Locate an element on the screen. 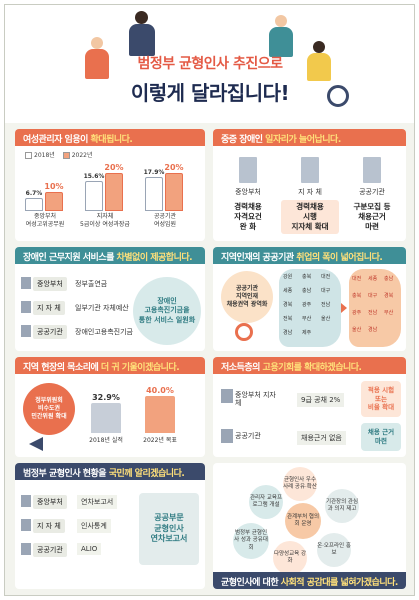  bar-value-label: 10% is located at coordinates (54, 186).